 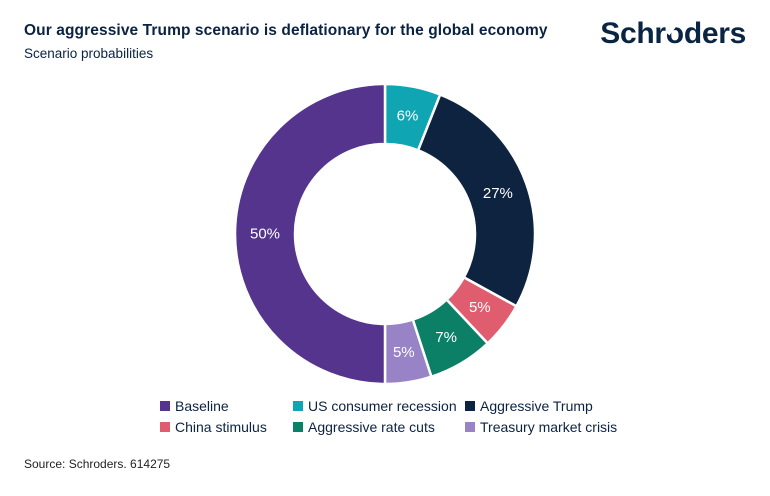 I want to click on legend-label: Baseline, so click(x=202, y=406).